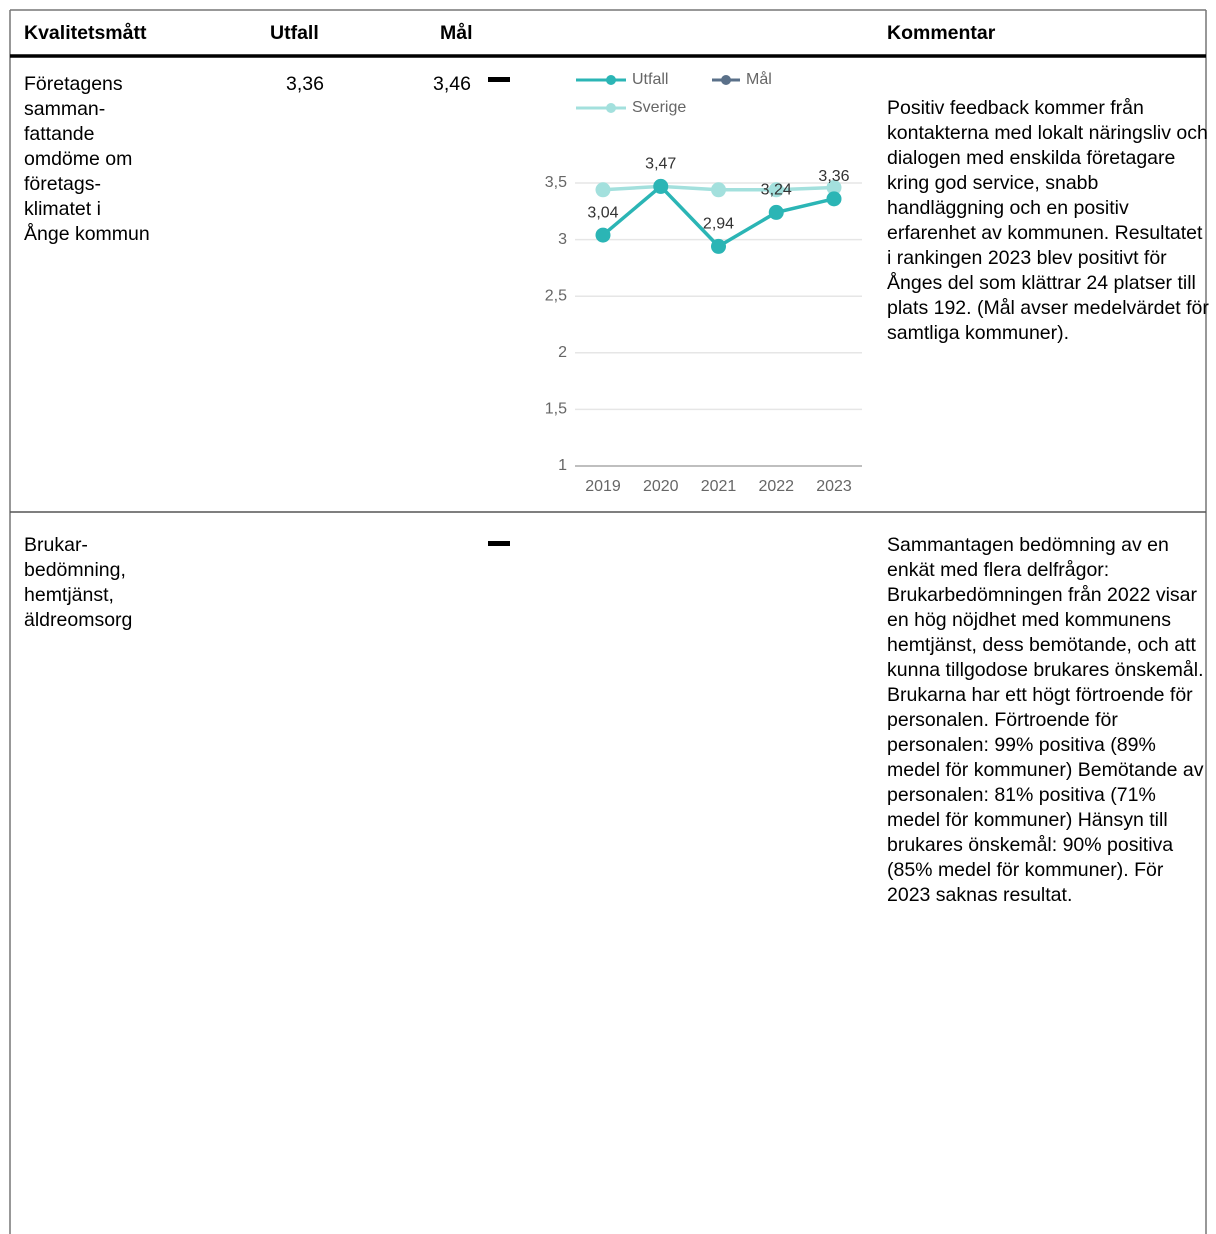 This screenshot has width=1216, height=1234. Describe the element at coordinates (62, 209) in the screenshot. I see `measure-line: klimatet i` at that location.